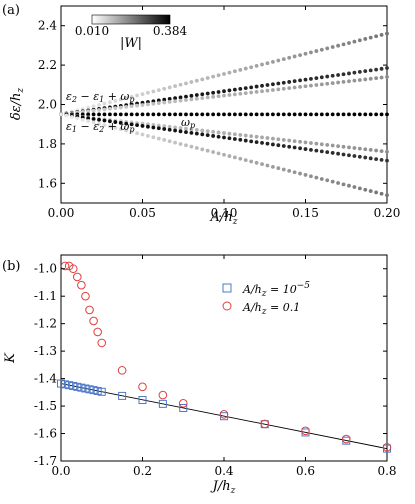  I want to click on legend-entry-1: A/hz = 10−5, so click(276, 290).